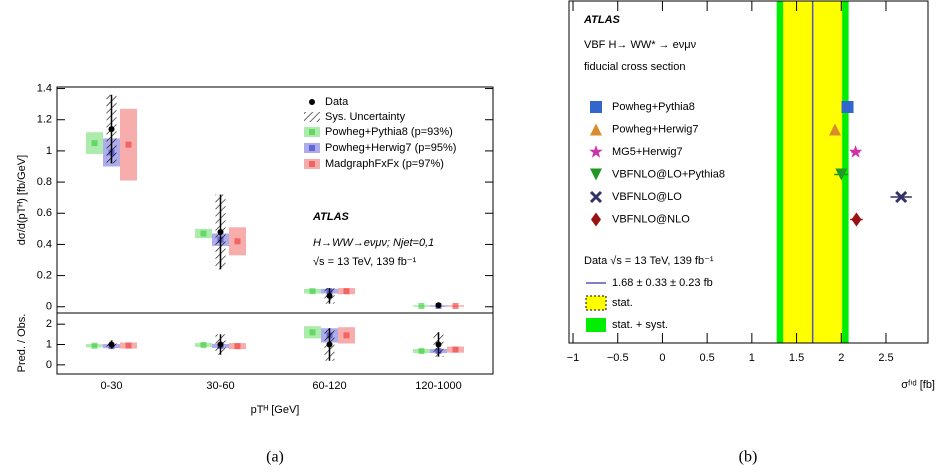 Image resolution: width=938 pixels, height=472 pixels. I want to click on x-tick-label: 1, so click(752, 358).